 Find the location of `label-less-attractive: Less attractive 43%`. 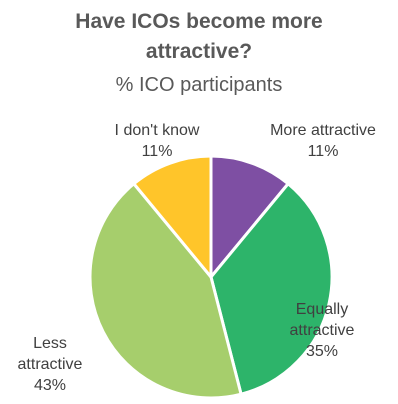

label-less-attractive: Less attractive 43% is located at coordinates (50, 364).